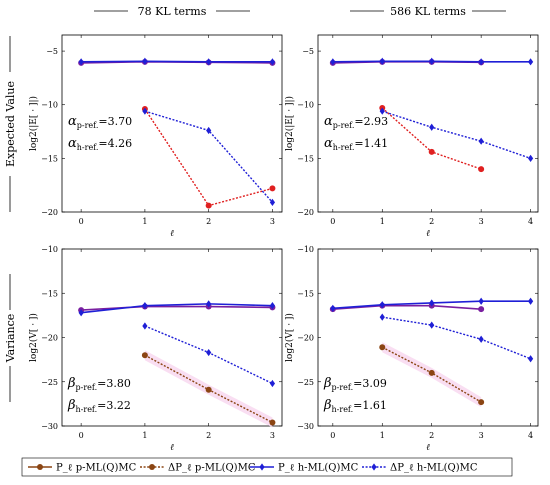 This screenshot has width=550, height=485. Describe the element at coordinates (356, 144) in the screenshot. I see `rate-annotation: αh-ref.=1.41` at that location.